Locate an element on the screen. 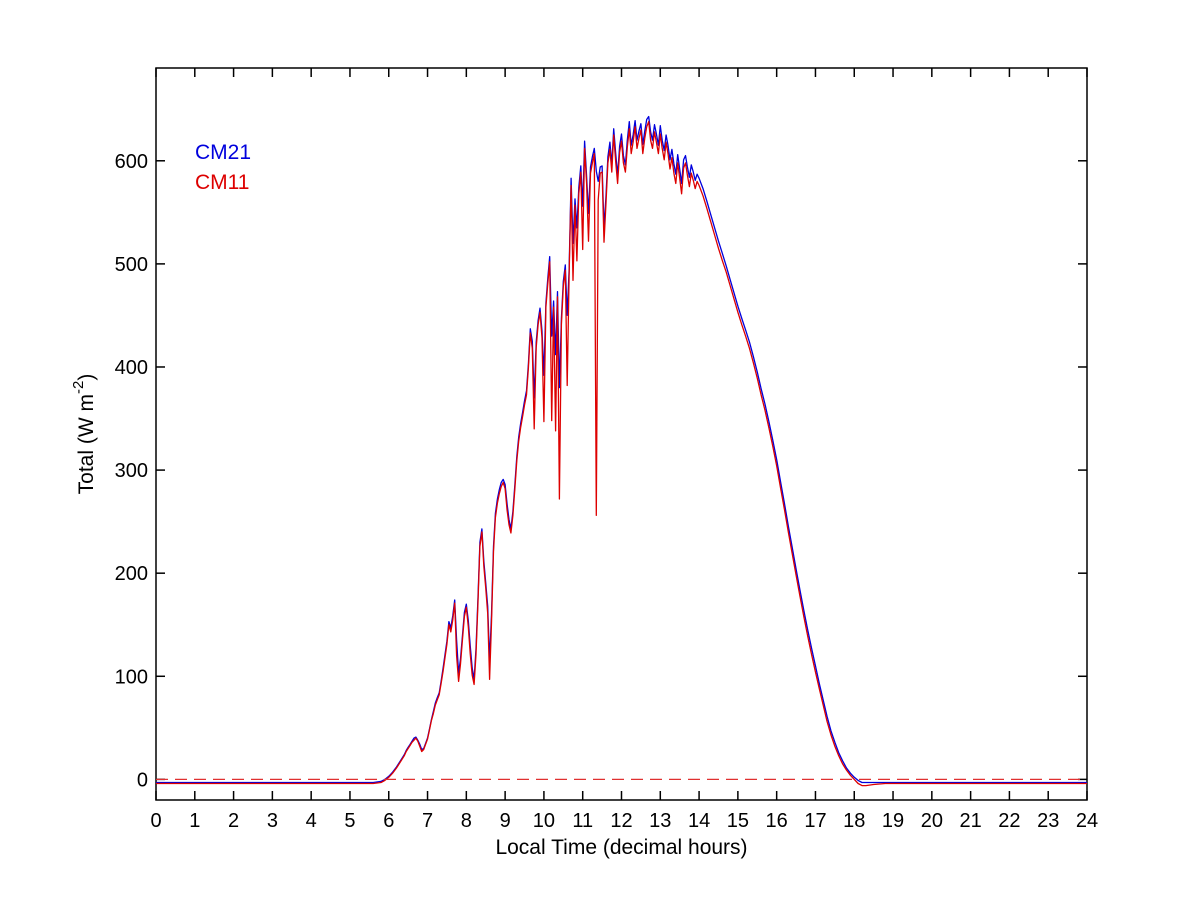  y-tick-label: 300 is located at coordinates (131, 471).